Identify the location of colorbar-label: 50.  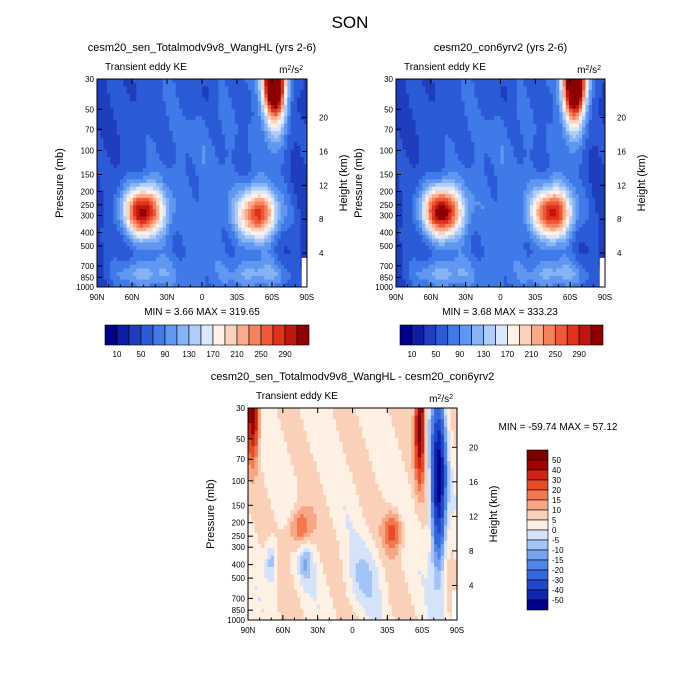
(141, 354).